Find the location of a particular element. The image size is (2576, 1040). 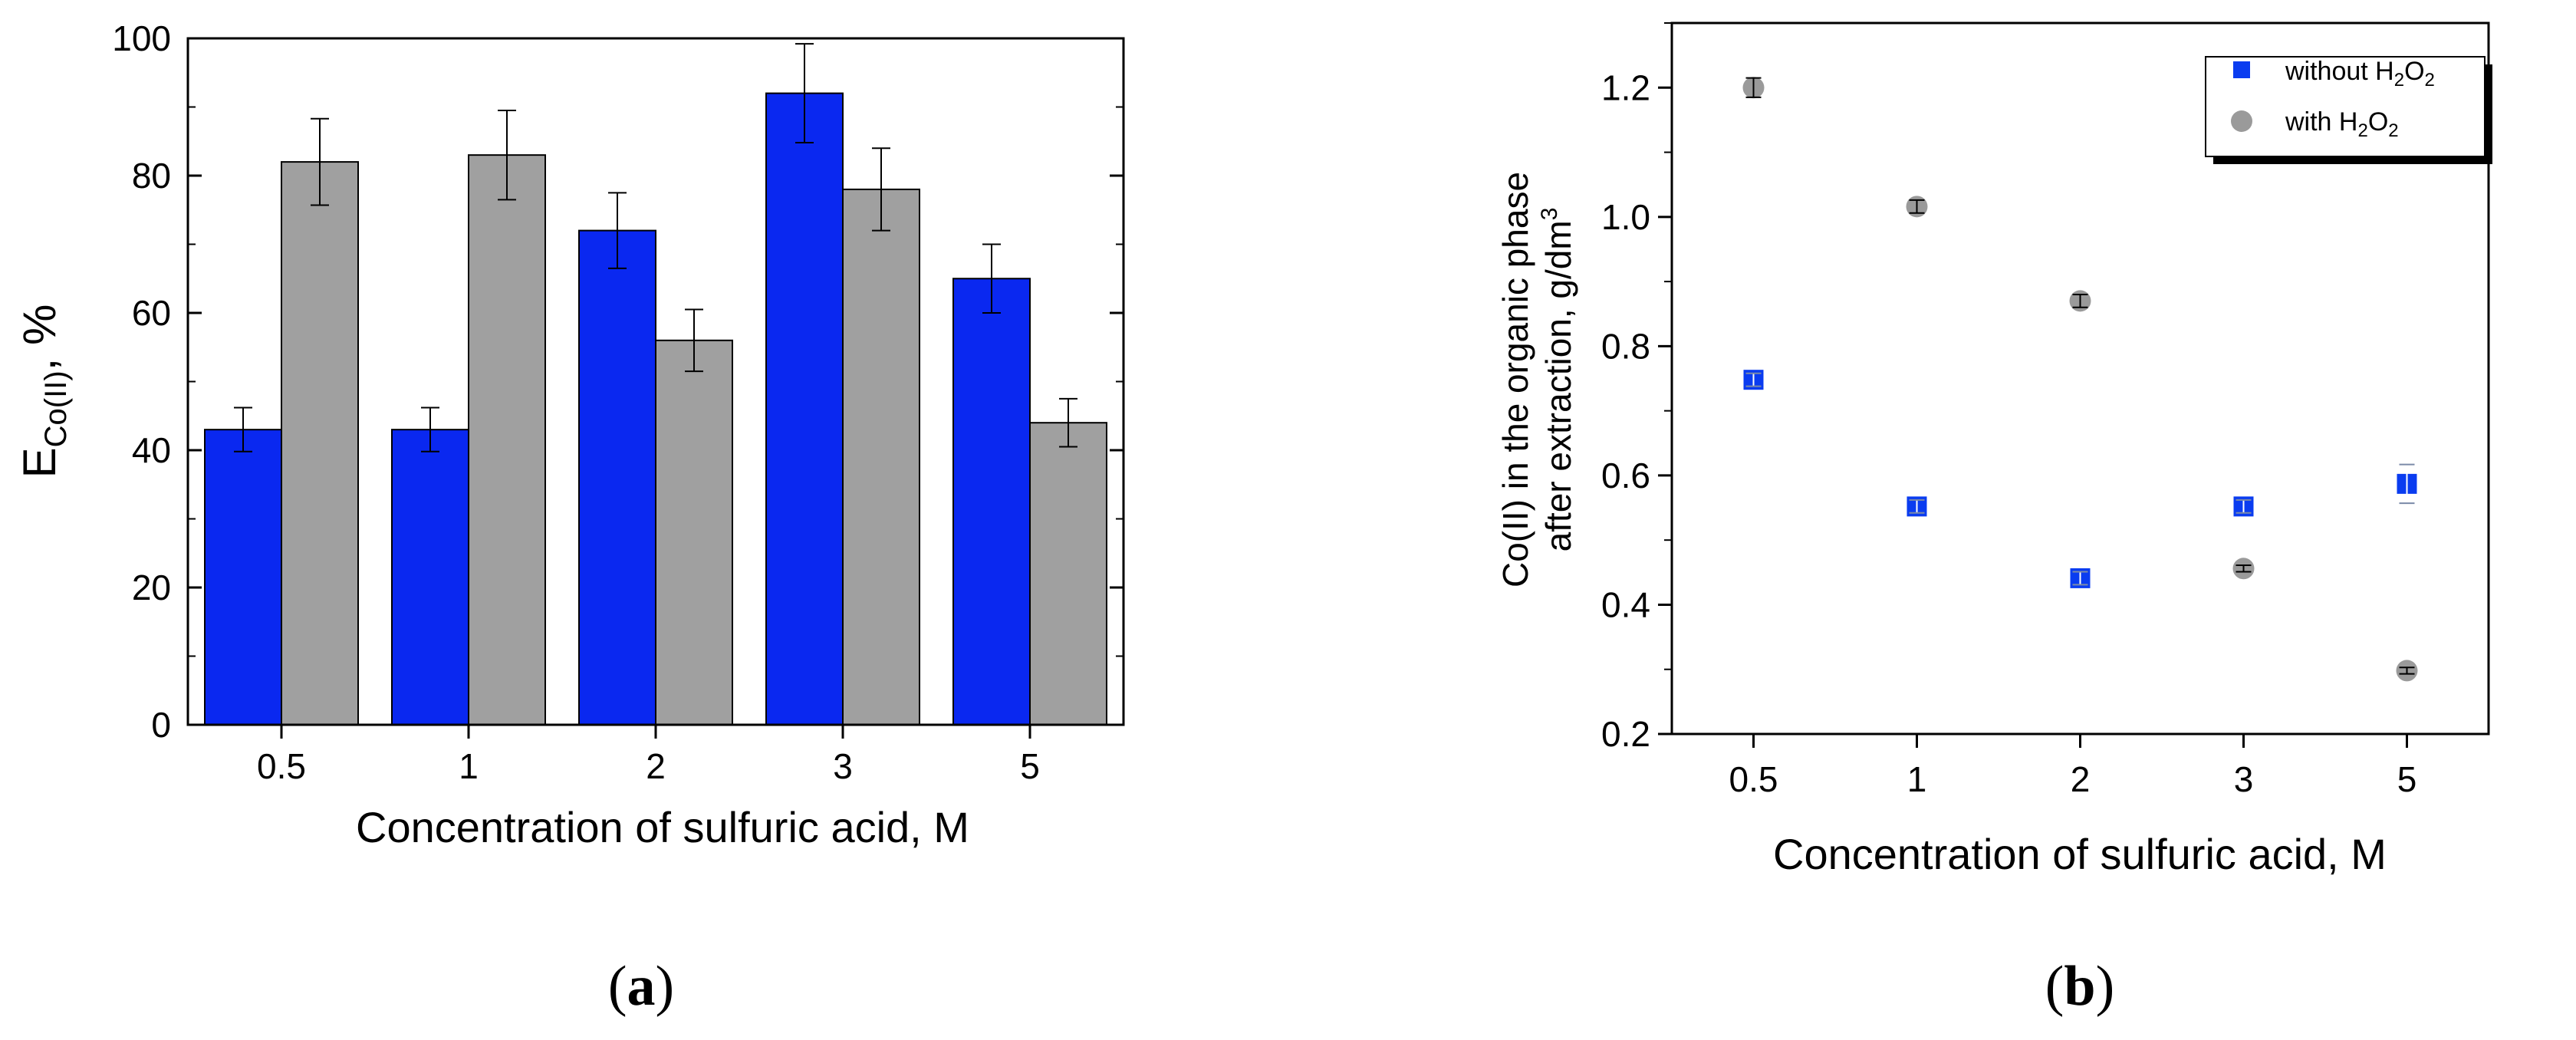

y-tick-label: 0 is located at coordinates (161, 725).